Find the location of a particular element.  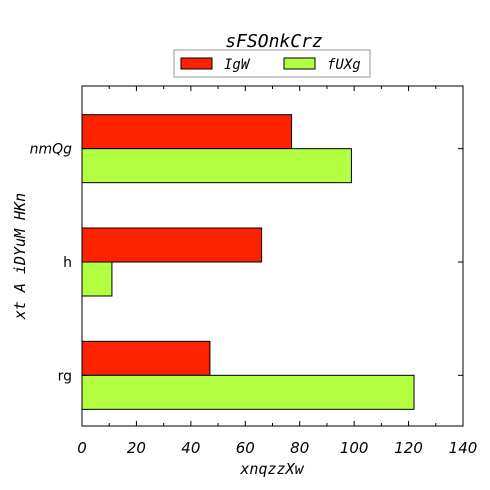

y-tick-label-rg: rg is located at coordinates (65, 376).